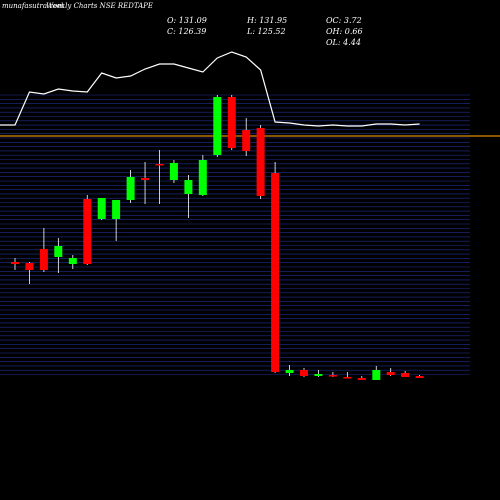 Image resolution: width=500 pixels, height=500 pixels. I want to click on oh-value: OH: 0.66, so click(344, 31).